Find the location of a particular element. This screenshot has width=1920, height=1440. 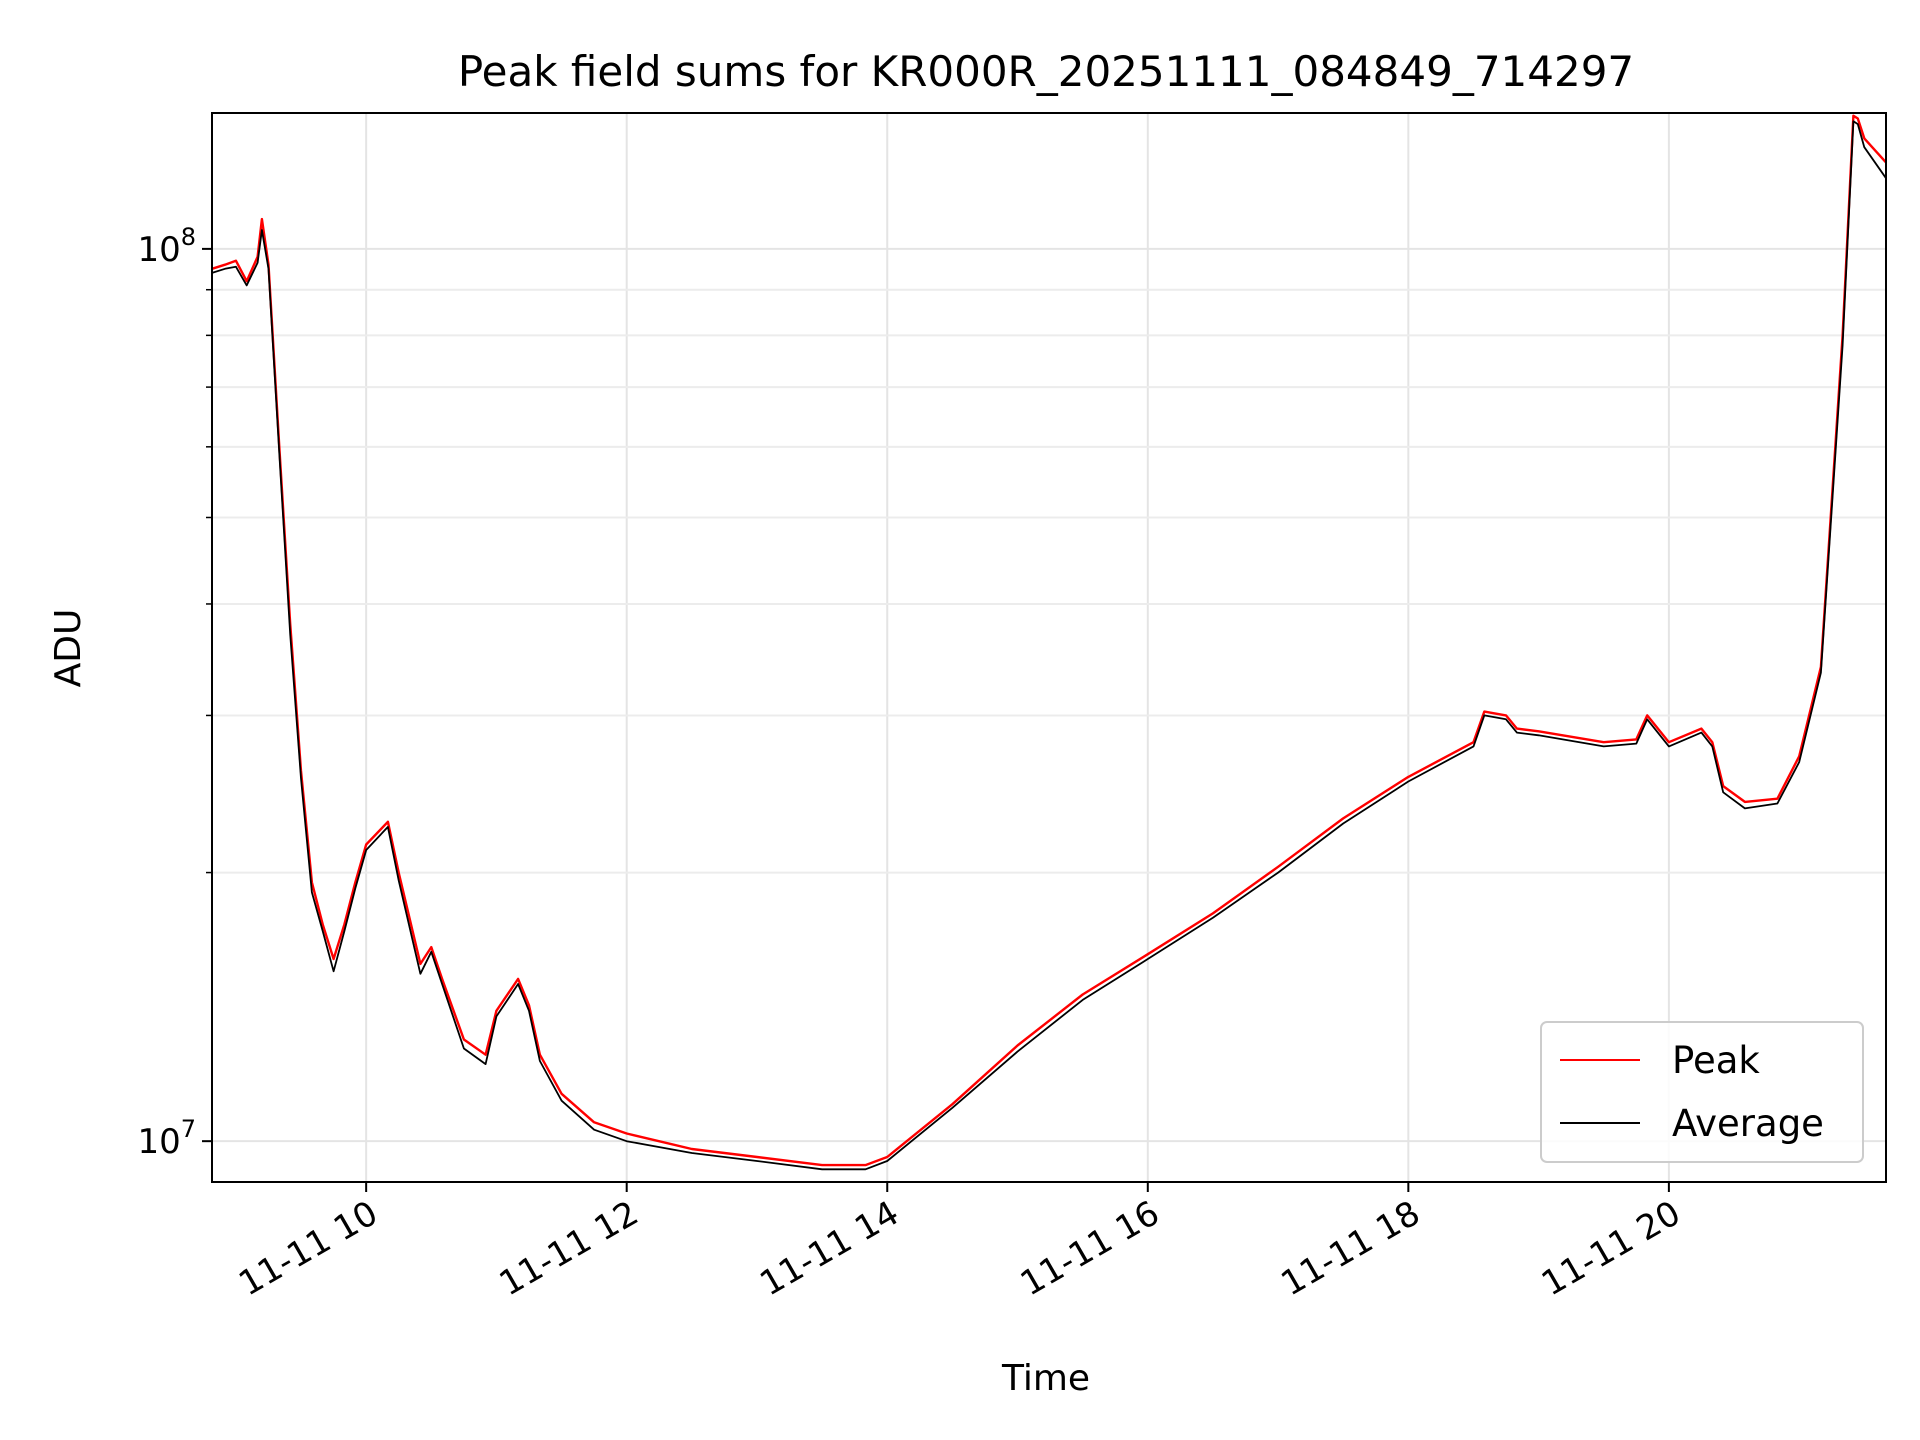

legend: Peak Average is located at coordinates (1702, 1092).